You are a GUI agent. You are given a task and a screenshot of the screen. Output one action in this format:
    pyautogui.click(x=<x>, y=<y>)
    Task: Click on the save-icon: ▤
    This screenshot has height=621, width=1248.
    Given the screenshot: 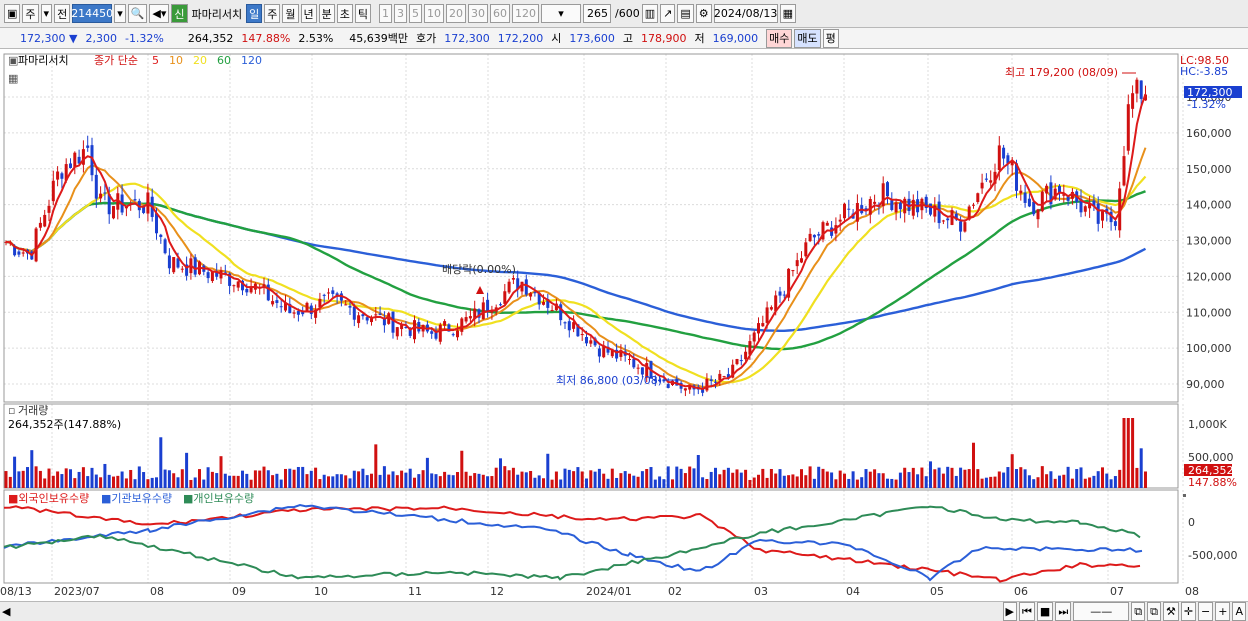 What is the action you would take?
    pyautogui.click(x=685, y=13)
    